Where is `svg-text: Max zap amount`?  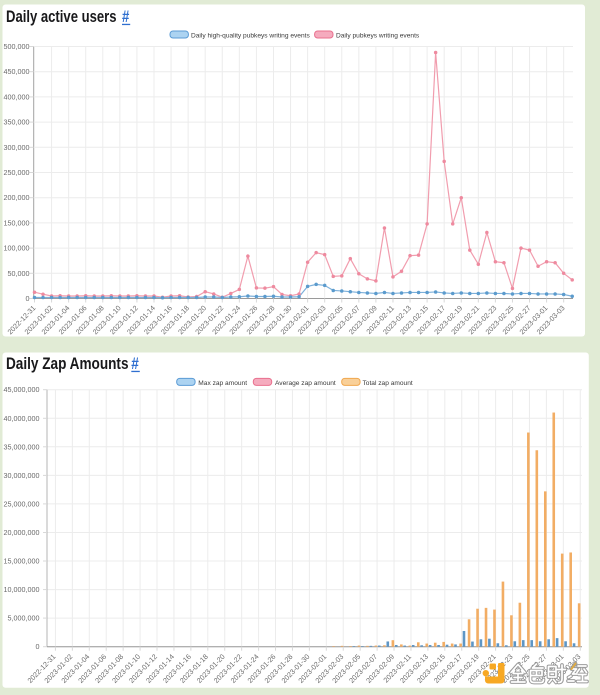 svg-text: Max zap amount is located at coordinates (222, 383).